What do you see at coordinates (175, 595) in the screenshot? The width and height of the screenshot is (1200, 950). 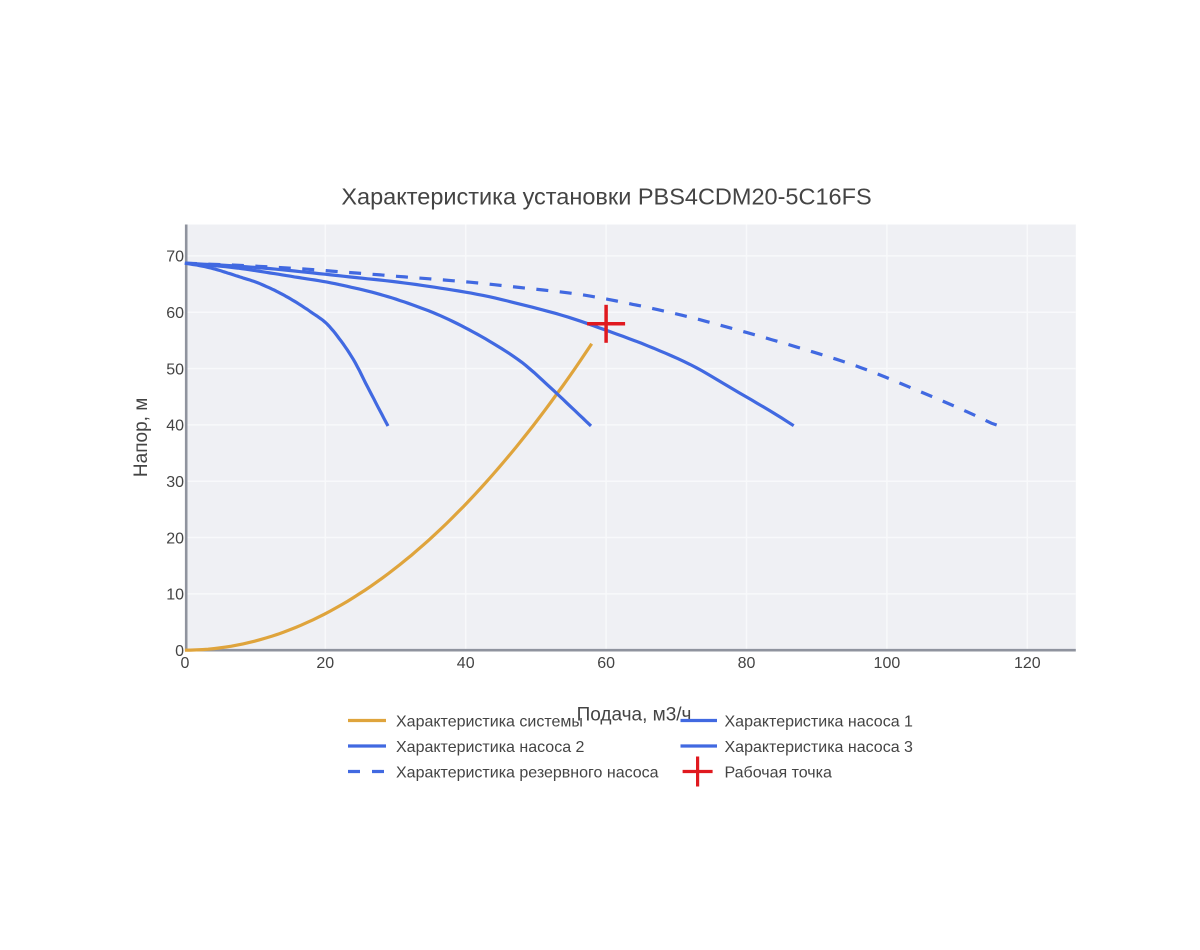 I see `svg-text: 10` at bounding box center [175, 595].